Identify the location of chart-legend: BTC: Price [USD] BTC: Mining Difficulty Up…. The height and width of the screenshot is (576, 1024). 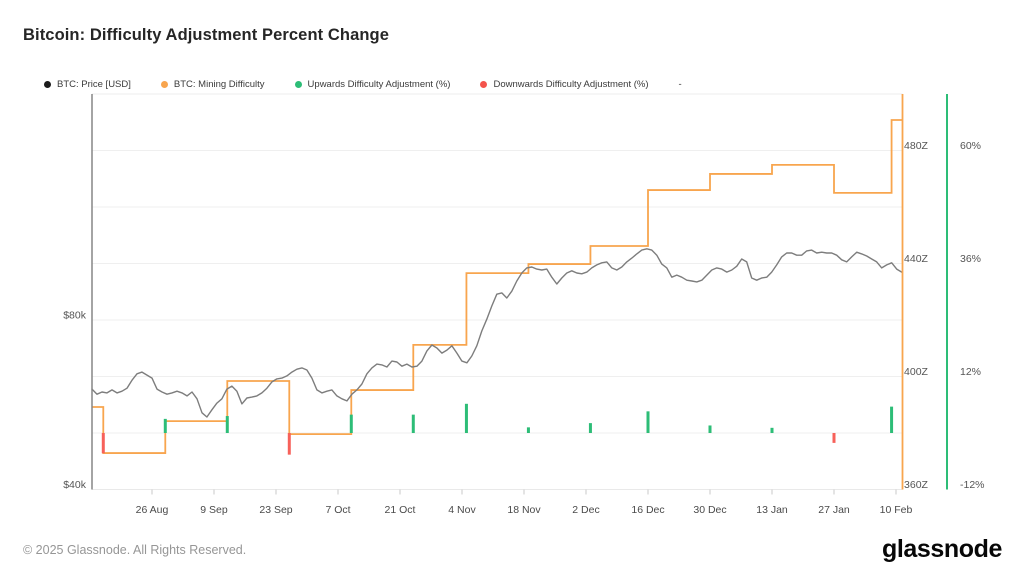
(363, 84).